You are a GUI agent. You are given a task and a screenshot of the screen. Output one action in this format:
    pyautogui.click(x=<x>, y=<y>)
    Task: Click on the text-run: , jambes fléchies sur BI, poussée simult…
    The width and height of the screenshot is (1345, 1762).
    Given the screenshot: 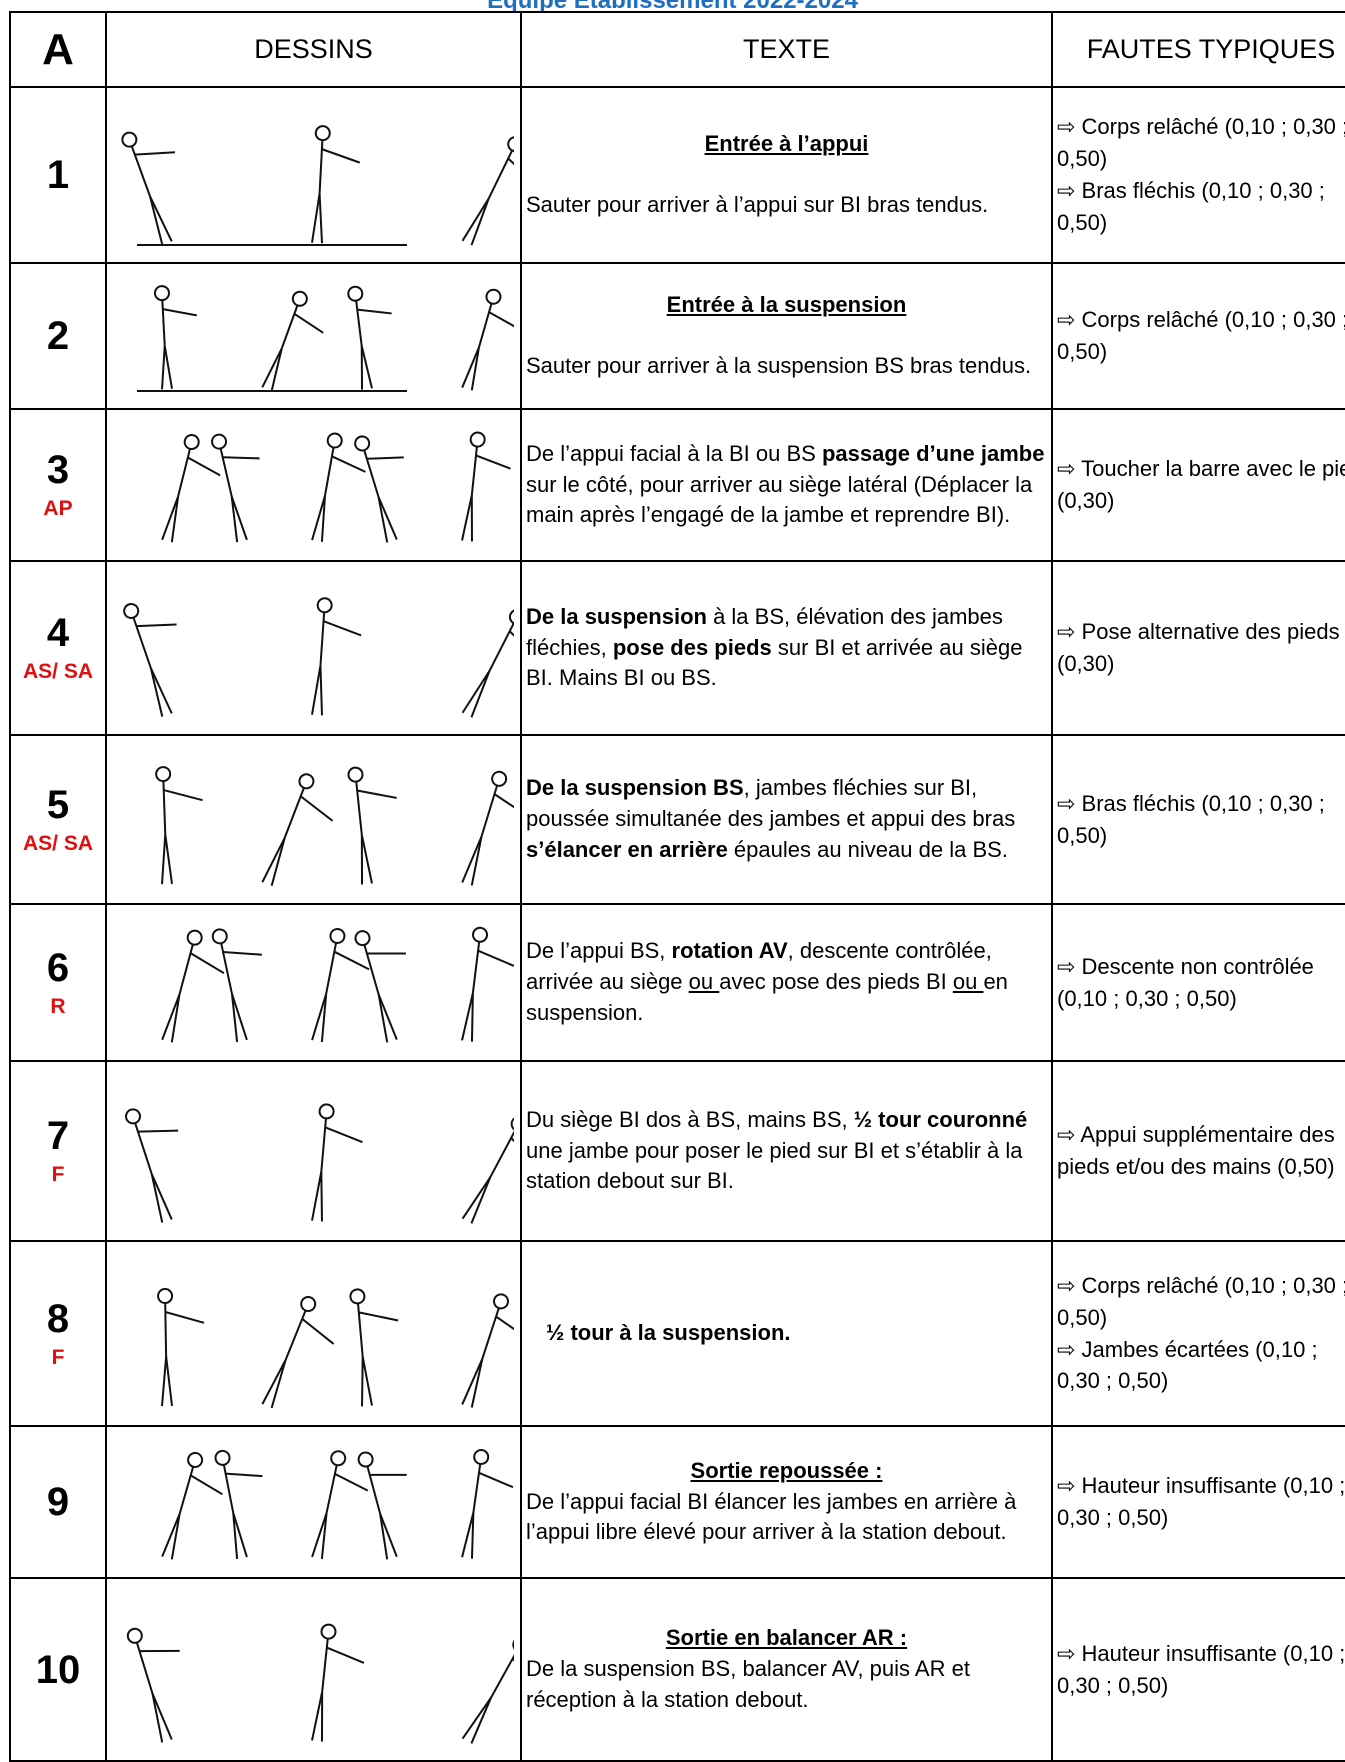 What is the action you would take?
    pyautogui.click(x=771, y=803)
    